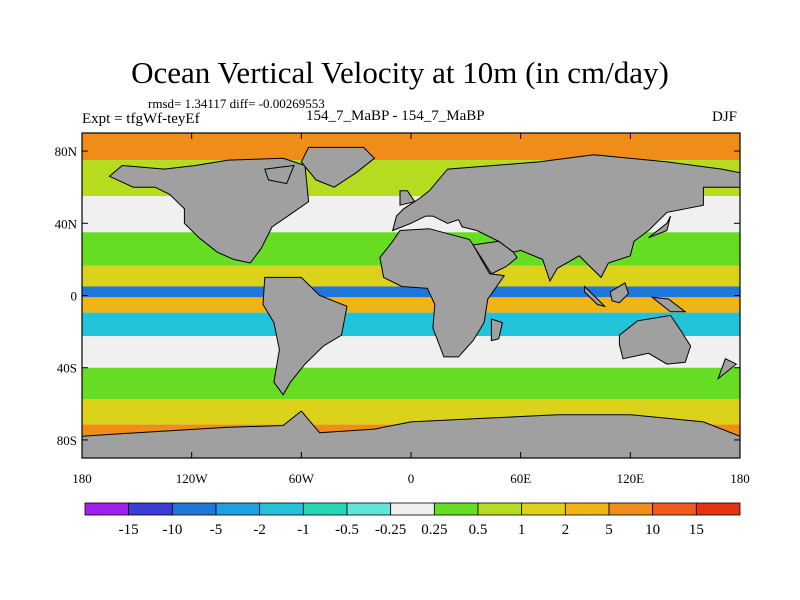 The image size is (800, 600). Describe the element at coordinates (259, 530) in the screenshot. I see `colorbar-label: -2` at that location.